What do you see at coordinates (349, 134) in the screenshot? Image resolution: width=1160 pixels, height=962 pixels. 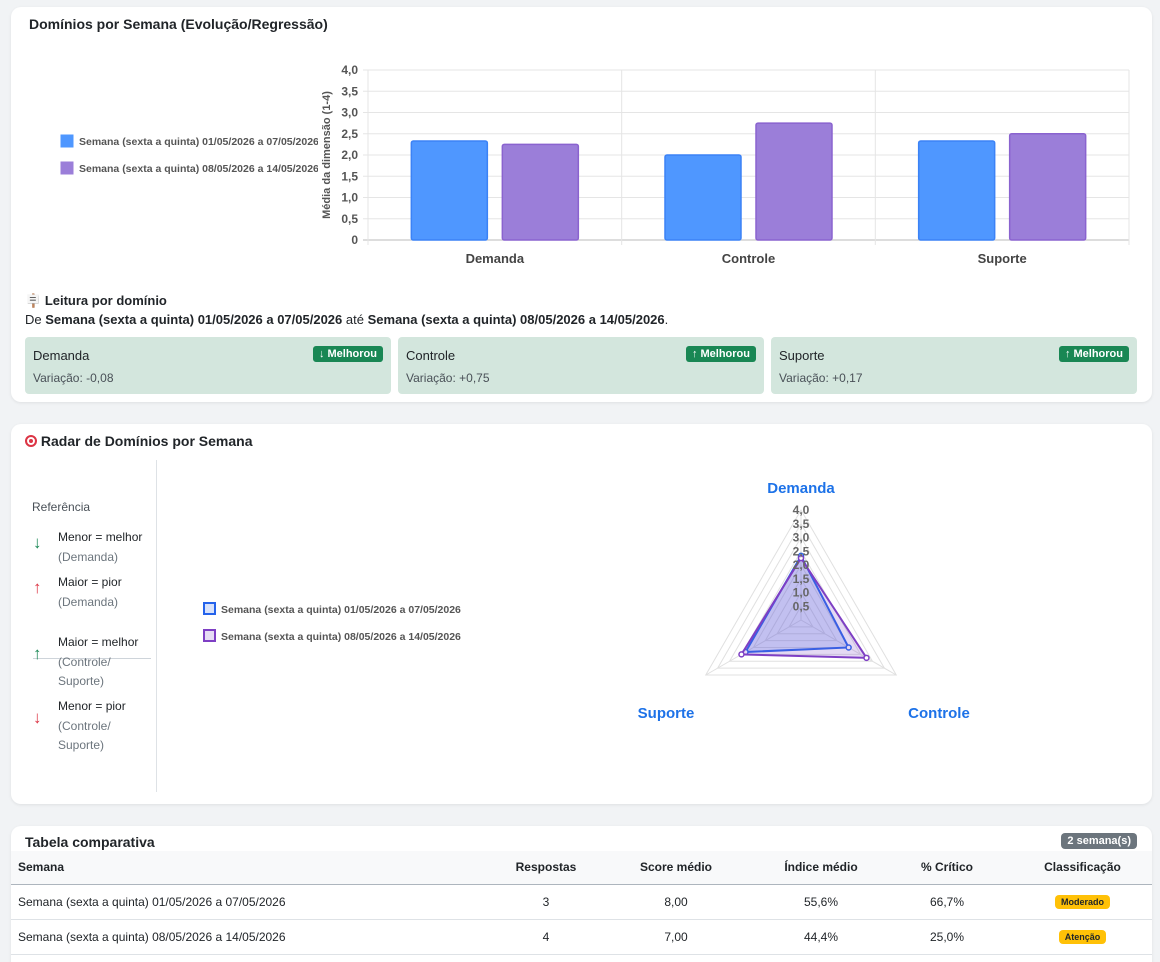 I see `y-tick-label: 2,5` at bounding box center [349, 134].